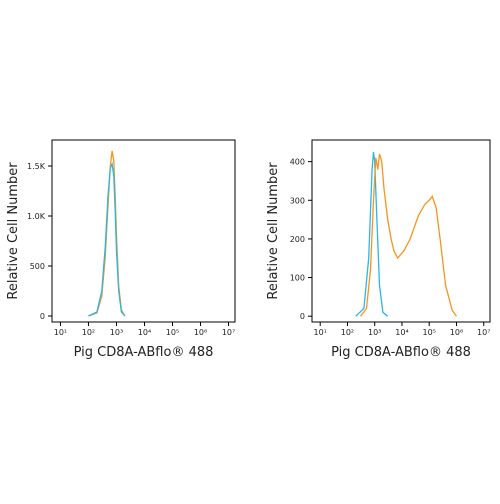 The width and height of the screenshot is (500, 504). What do you see at coordinates (297, 278) in the screenshot?
I see `y-tick-label: 100` at bounding box center [297, 278].